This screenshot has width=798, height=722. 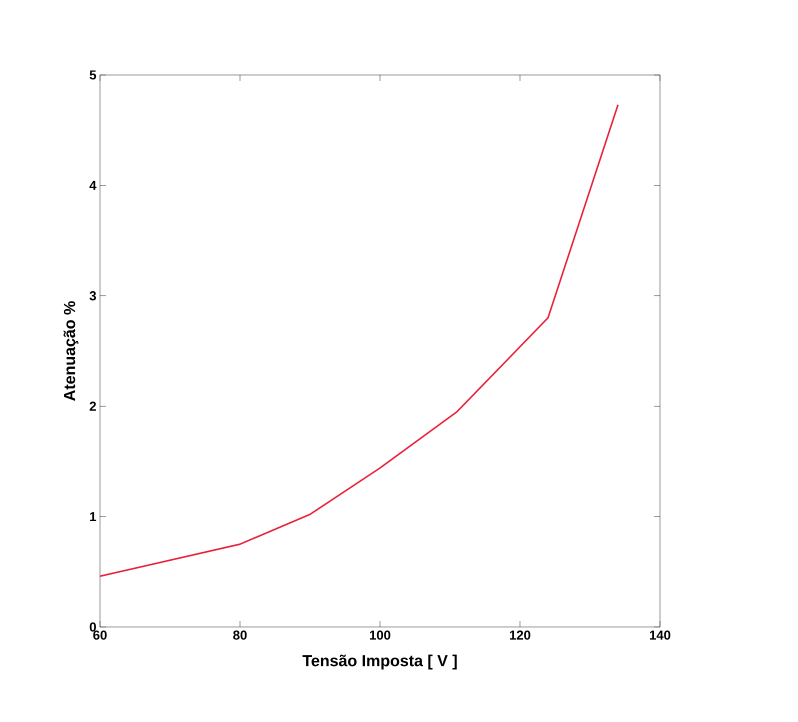 What do you see at coordinates (93, 75) in the screenshot?
I see `y-tick-label: 5` at bounding box center [93, 75].